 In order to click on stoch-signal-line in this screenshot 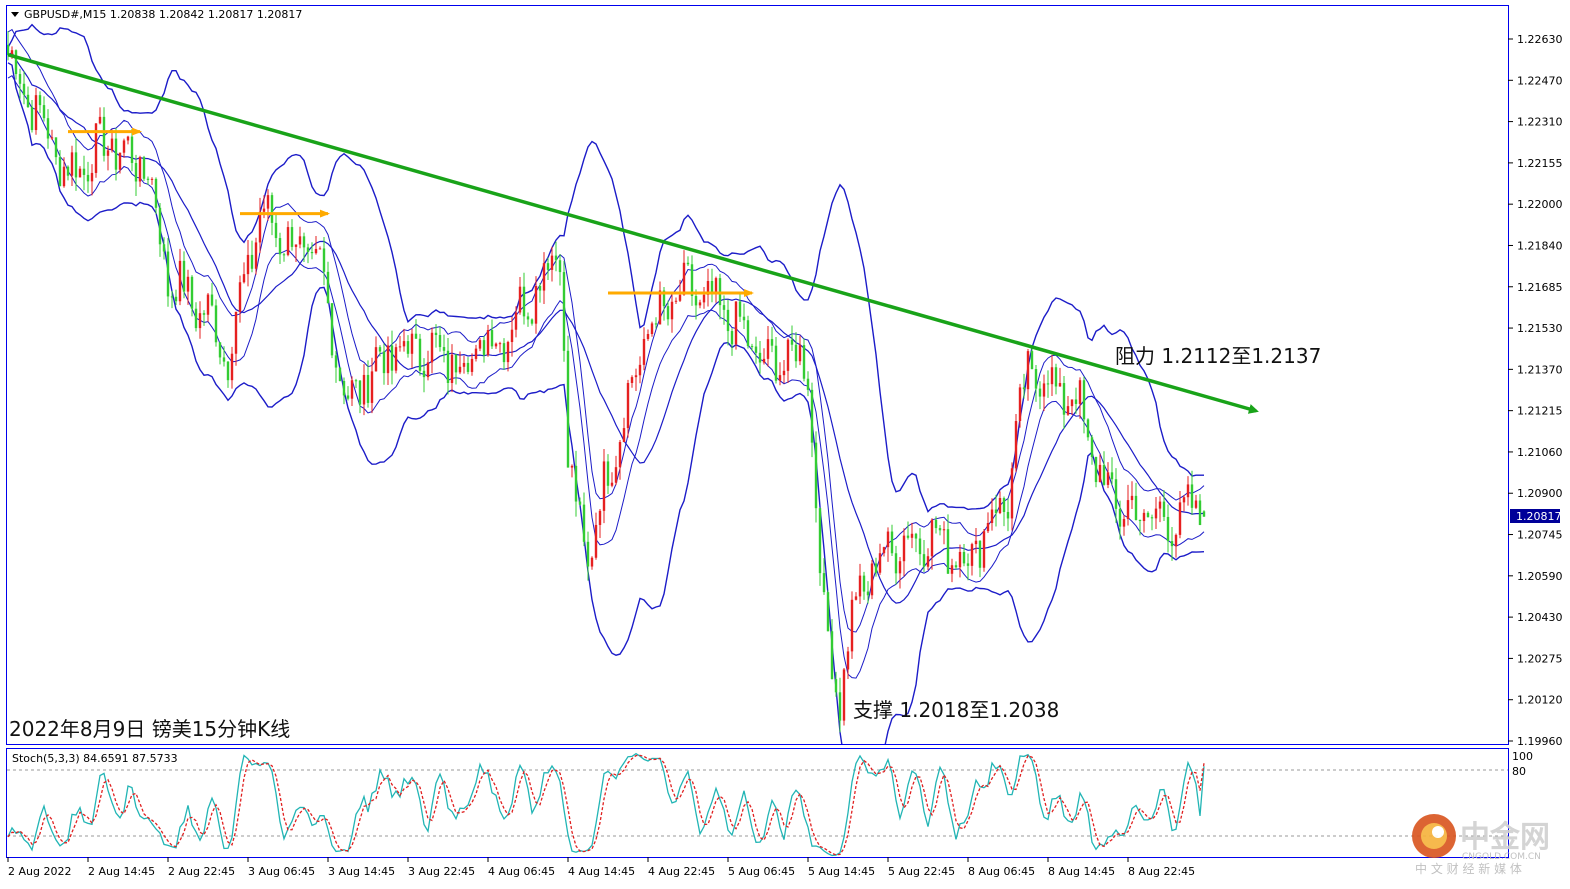, I will do `click(606, 805)`.